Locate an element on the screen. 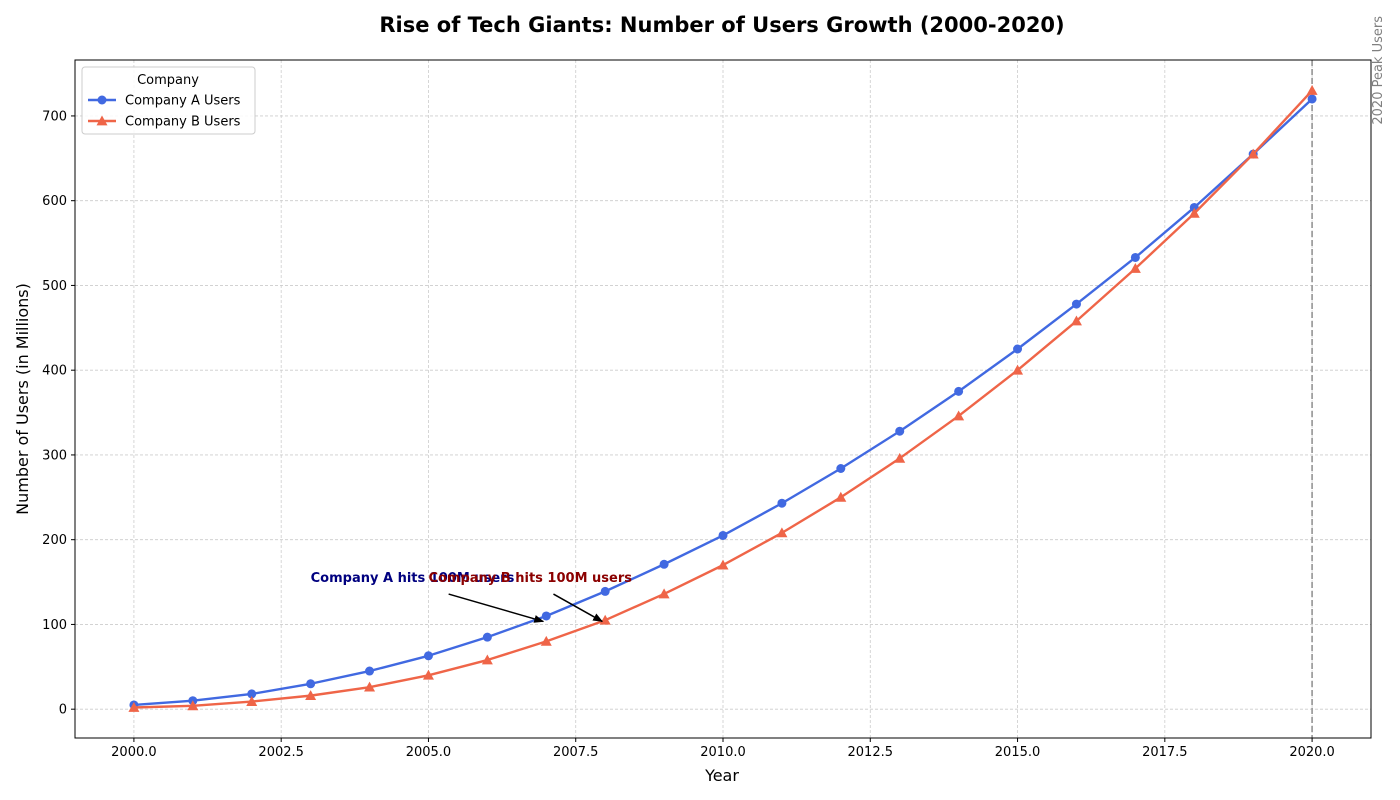 This screenshot has width=1400, height=800. y-tick-label: 300 is located at coordinates (54, 455).